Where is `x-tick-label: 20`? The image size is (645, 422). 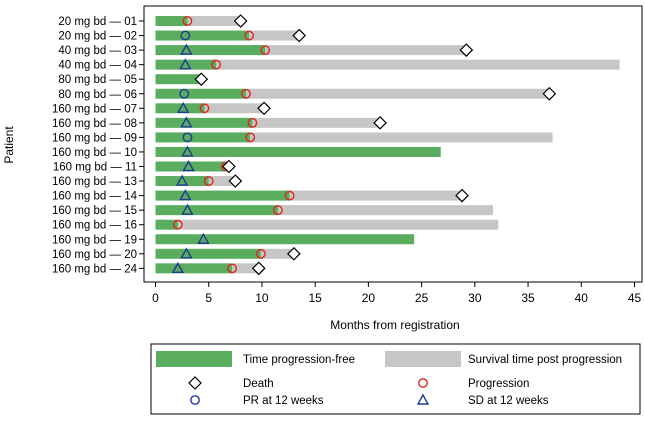
x-tick-label: 20 is located at coordinates (369, 298).